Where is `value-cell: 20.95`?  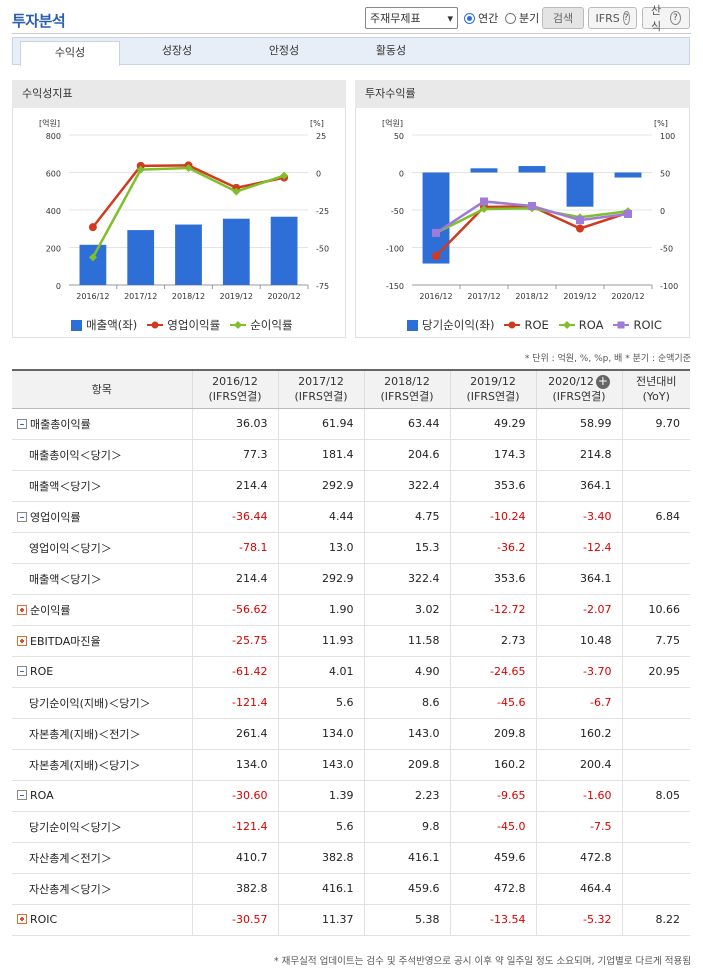 value-cell: 20.95 is located at coordinates (655, 672).